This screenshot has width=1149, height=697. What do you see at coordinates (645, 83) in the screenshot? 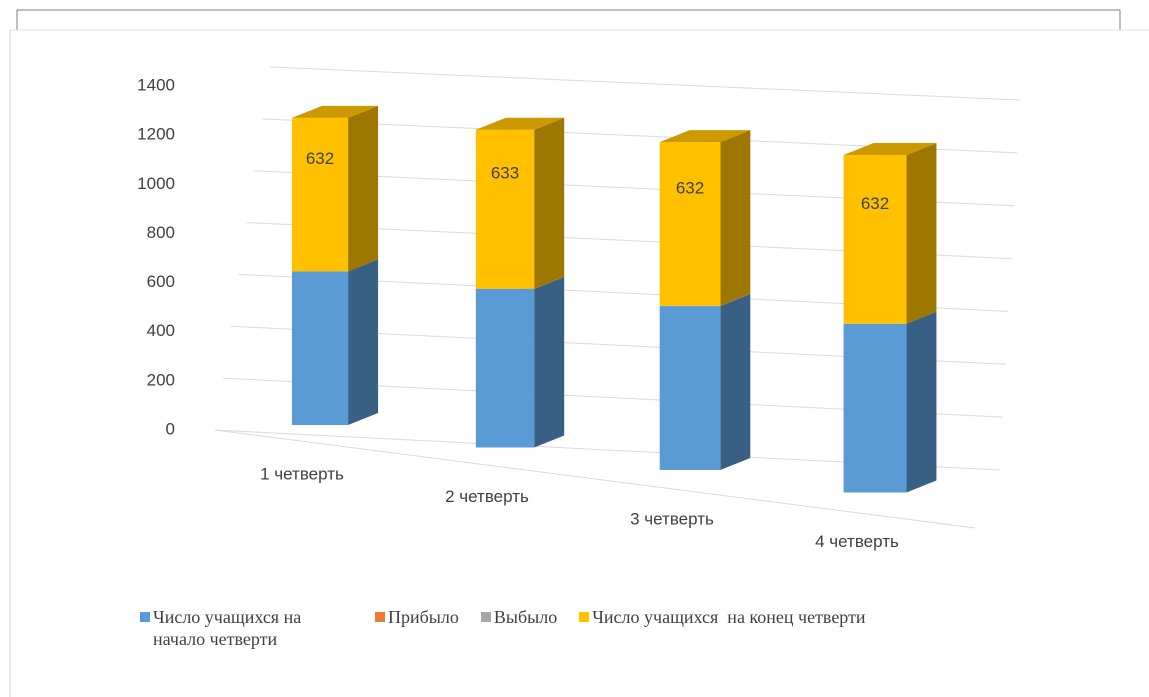
I see `grid-line` at bounding box center [645, 83].